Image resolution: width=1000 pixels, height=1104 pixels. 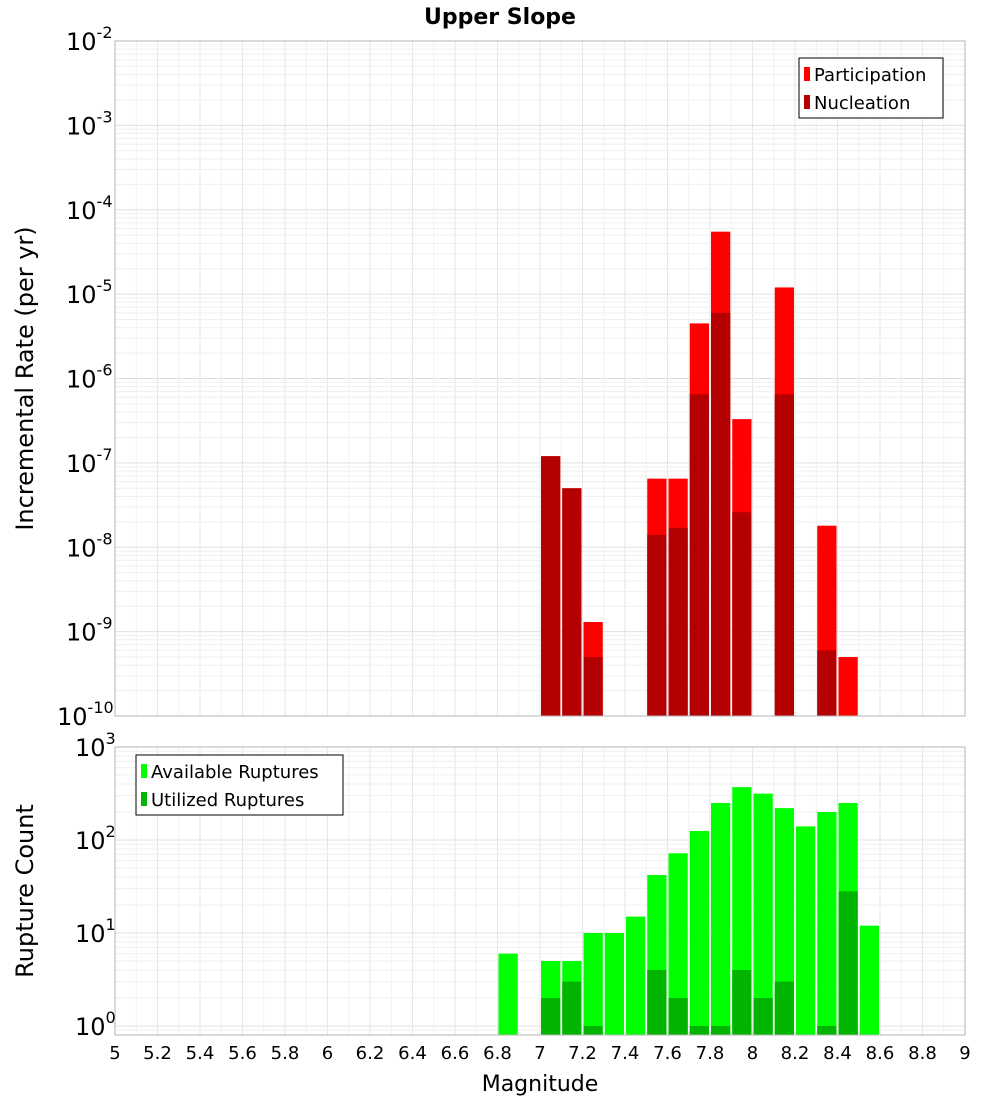 What do you see at coordinates (227, 800) in the screenshot?
I see `legend-entry: Utilized Ruptures` at bounding box center [227, 800].